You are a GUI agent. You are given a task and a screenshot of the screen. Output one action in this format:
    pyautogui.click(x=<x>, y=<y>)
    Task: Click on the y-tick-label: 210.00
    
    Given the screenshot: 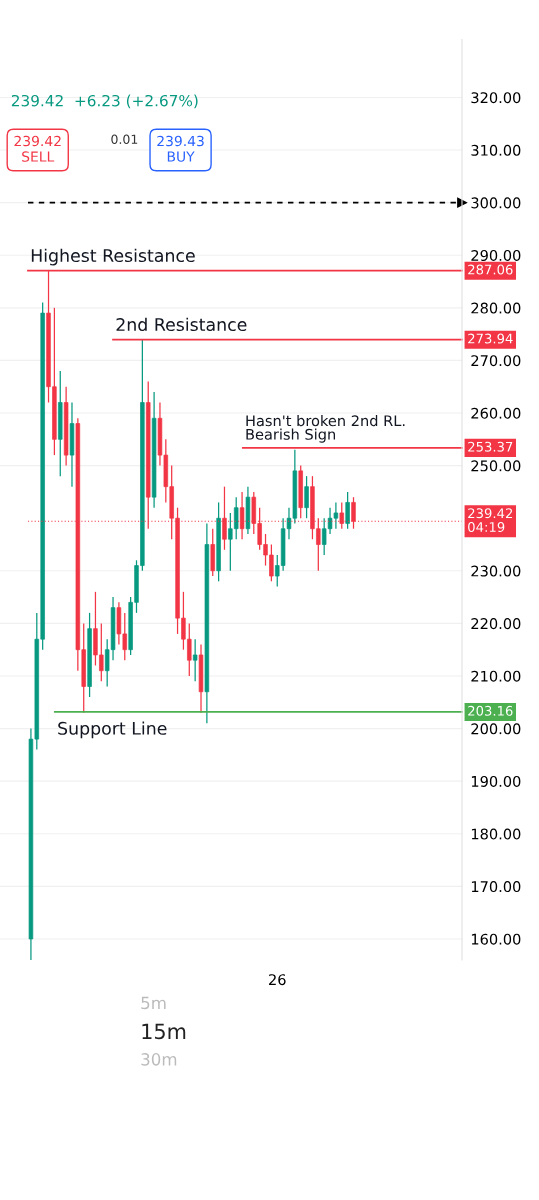 What is the action you would take?
    pyautogui.click(x=496, y=676)
    